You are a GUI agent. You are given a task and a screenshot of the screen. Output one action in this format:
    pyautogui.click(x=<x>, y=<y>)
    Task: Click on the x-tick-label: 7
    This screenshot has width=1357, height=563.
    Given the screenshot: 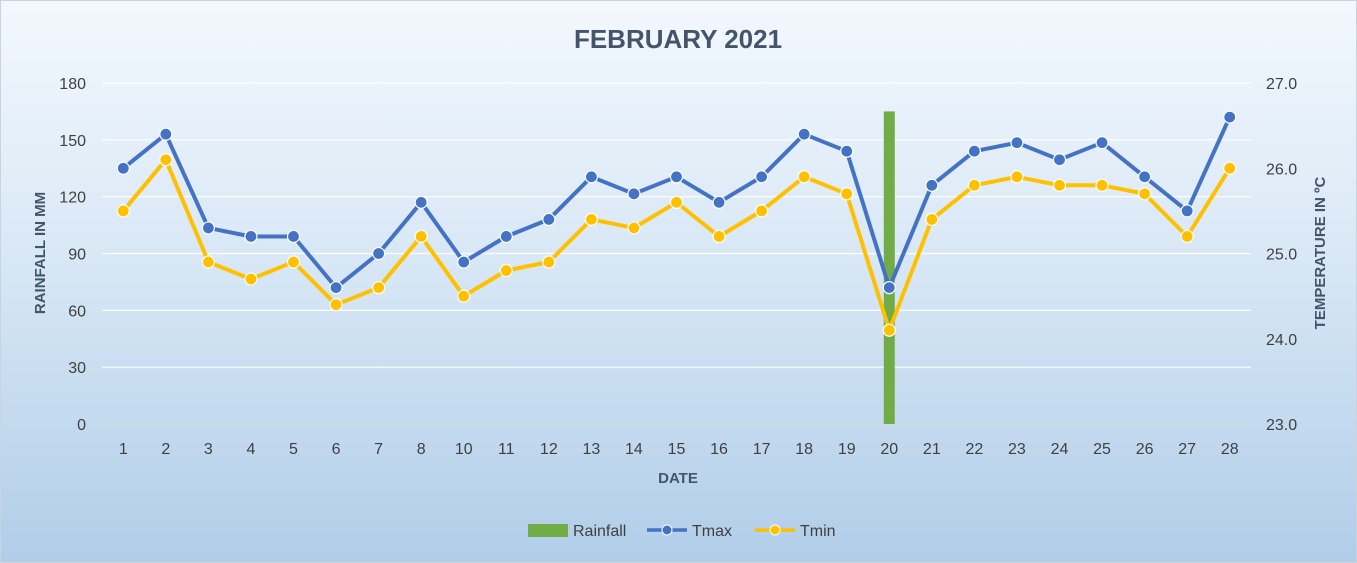 What is the action you would take?
    pyautogui.click(x=378, y=449)
    